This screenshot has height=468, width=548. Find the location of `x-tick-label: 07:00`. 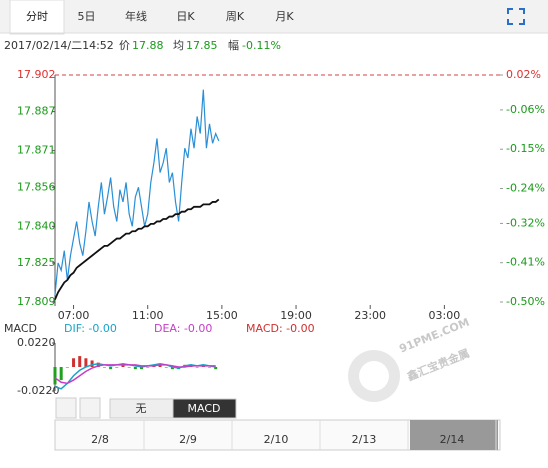

x-tick-label: 07:00 is located at coordinates (74, 315).